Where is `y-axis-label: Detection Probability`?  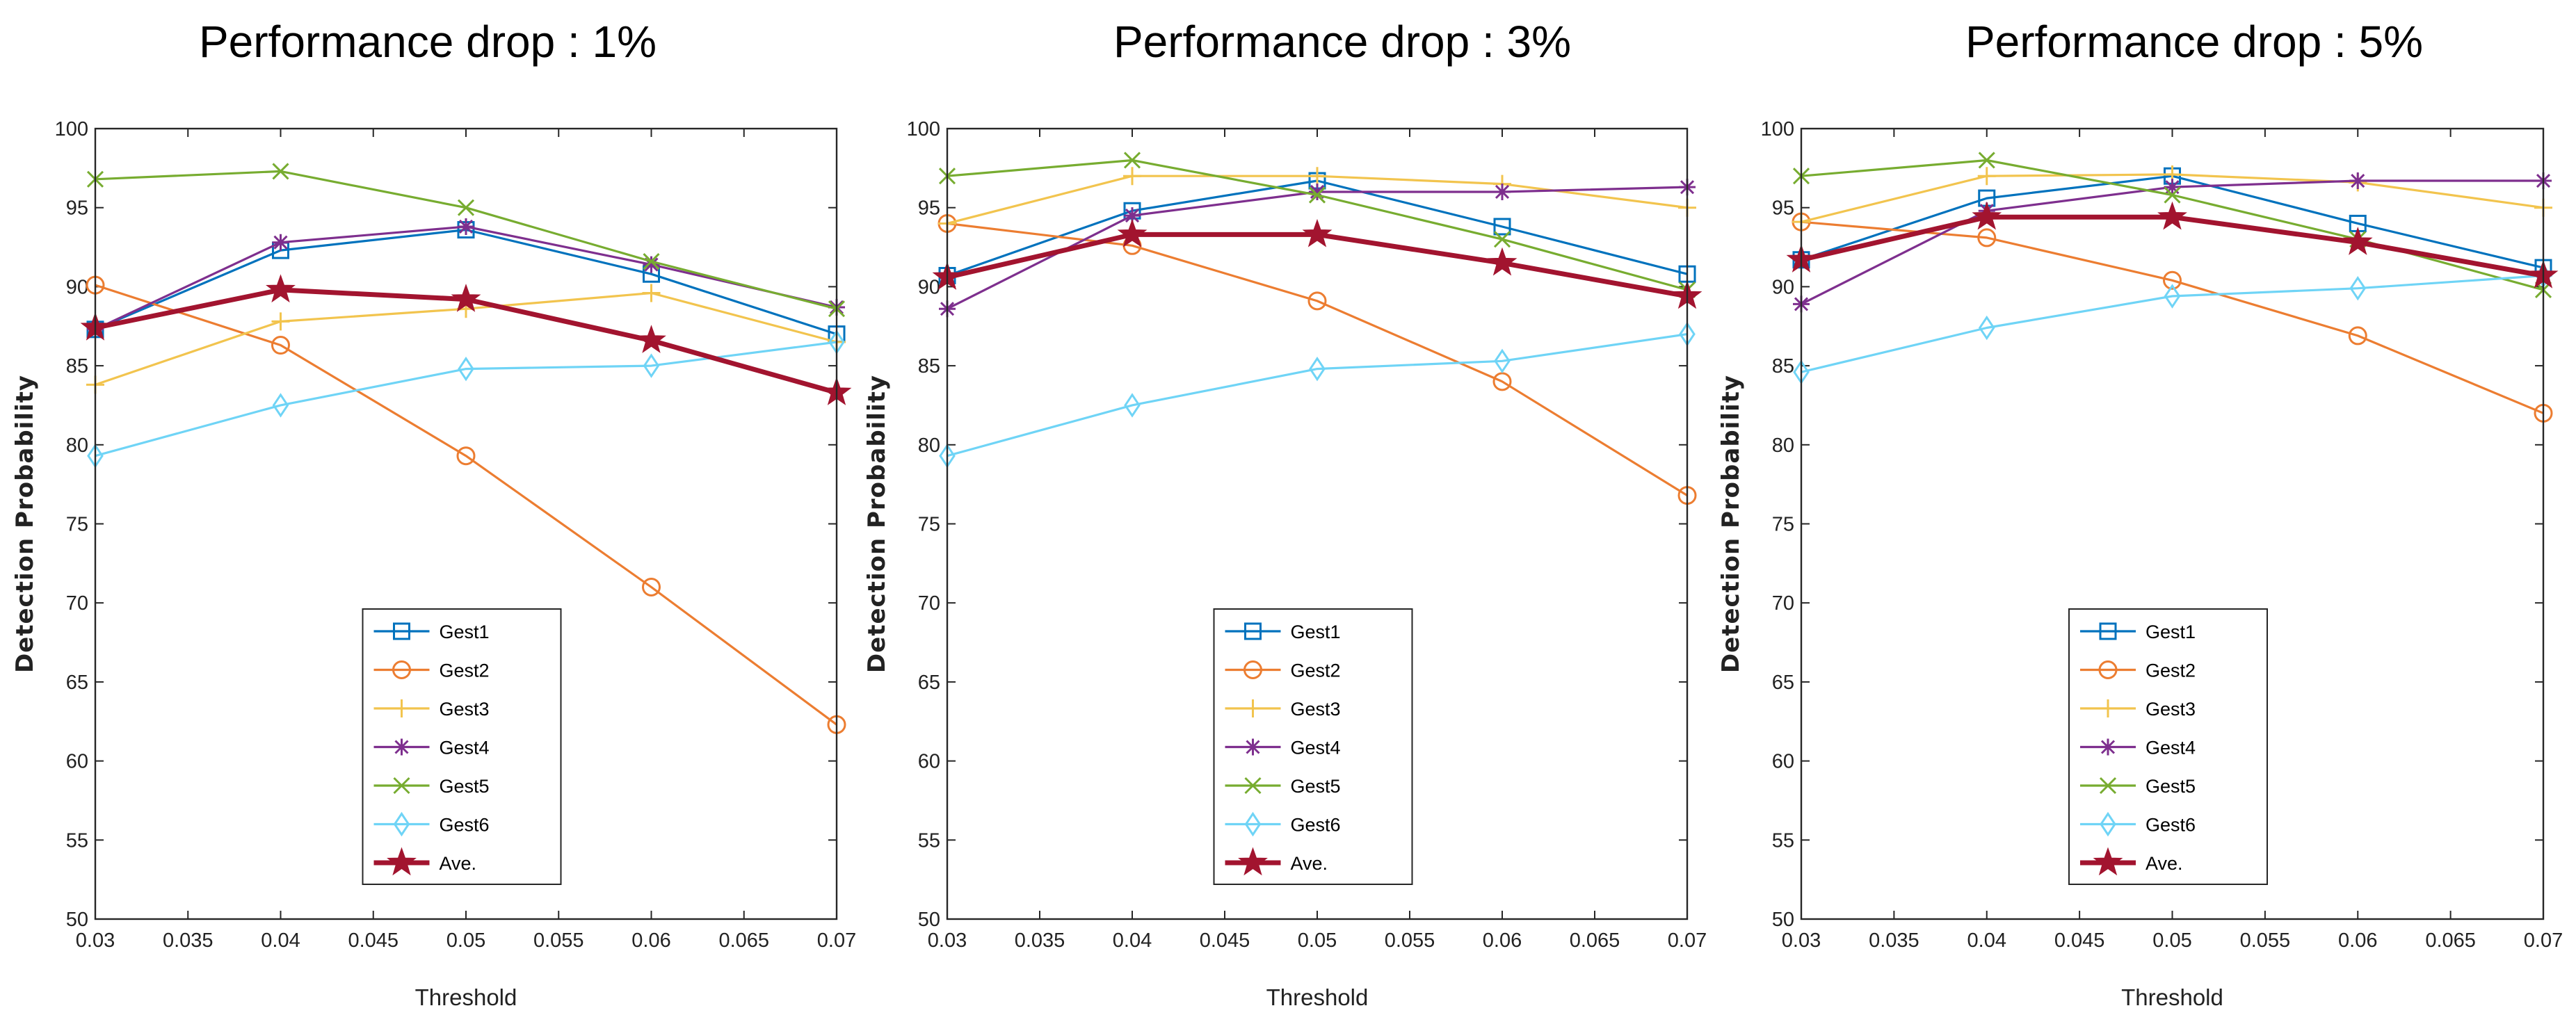 y-axis-label: Detection Probability is located at coordinates (877, 524).